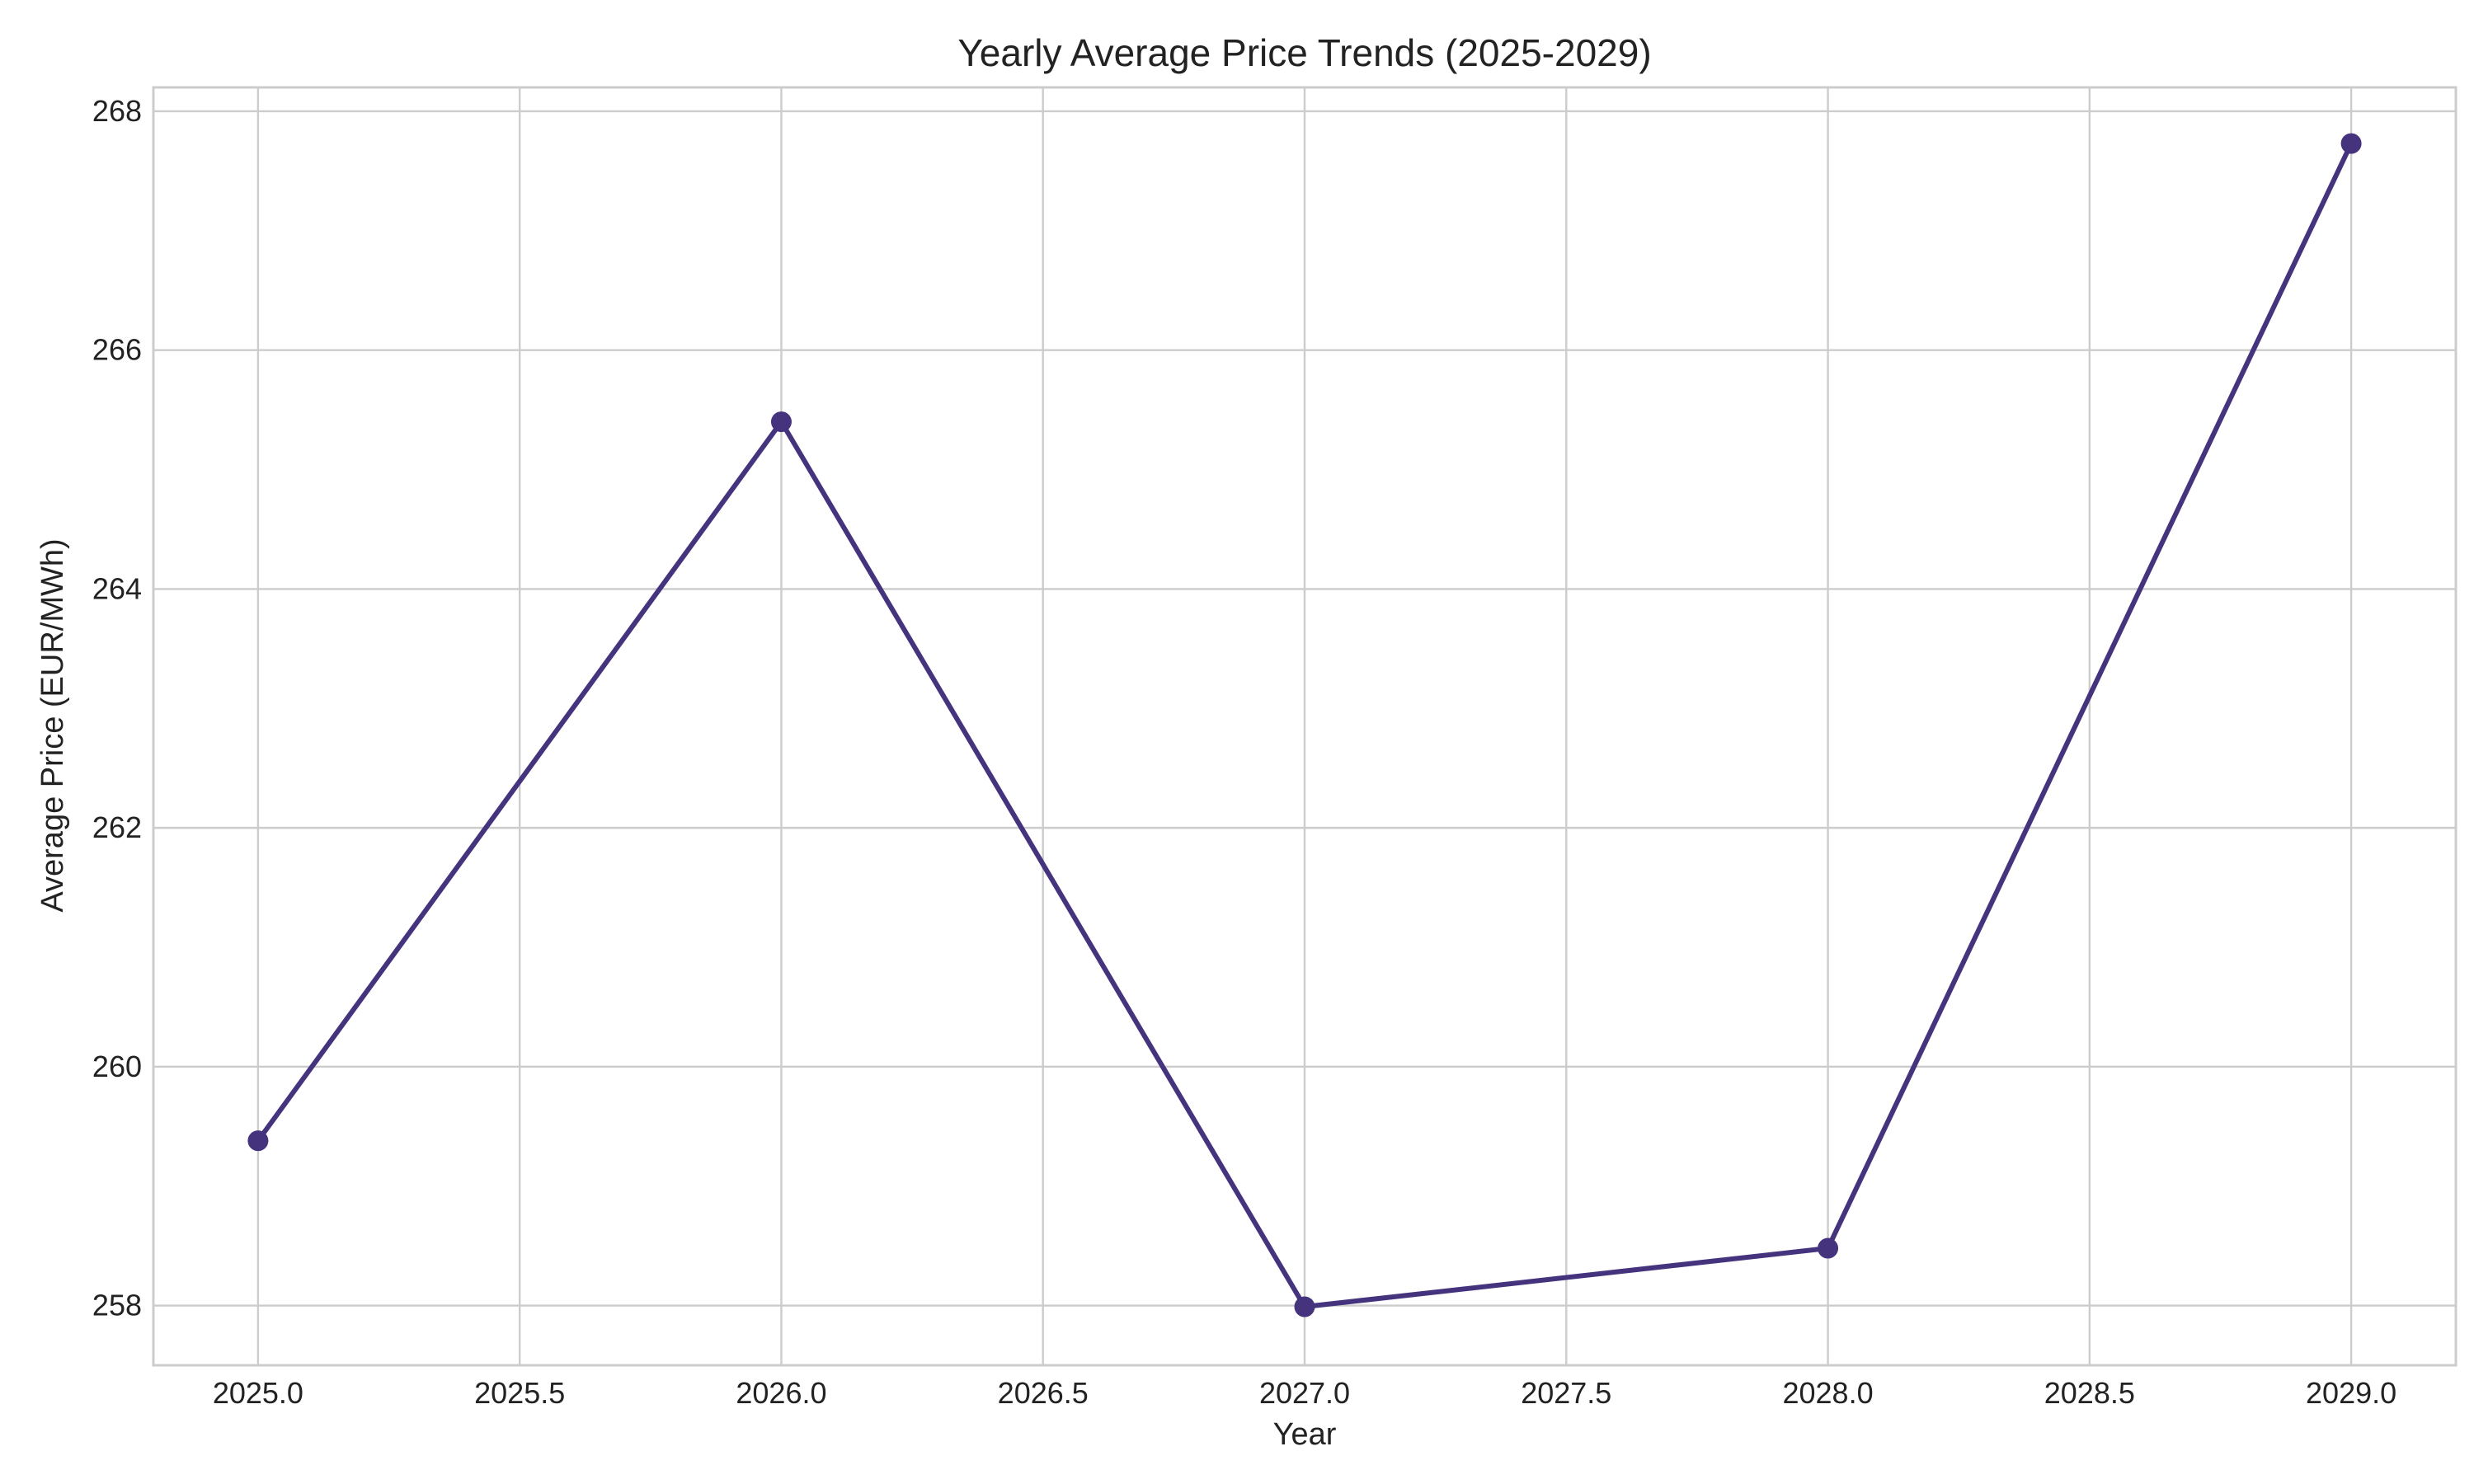  Describe the element at coordinates (2089, 1393) in the screenshot. I see `x-tick-label: 2028.5` at that location.